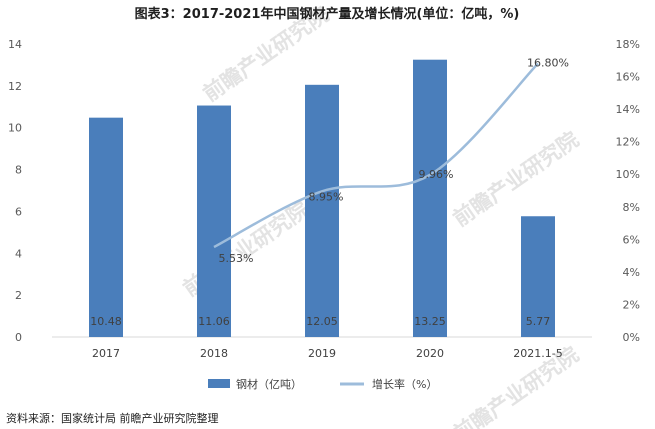 The height and width of the screenshot is (429, 655). I want to click on category-label: 2020, so click(430, 353).